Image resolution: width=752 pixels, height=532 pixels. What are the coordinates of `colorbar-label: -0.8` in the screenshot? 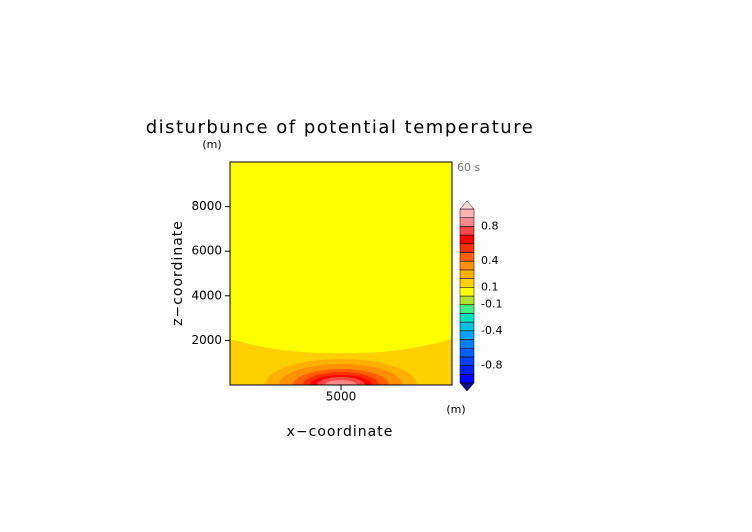 It's located at (491, 365).